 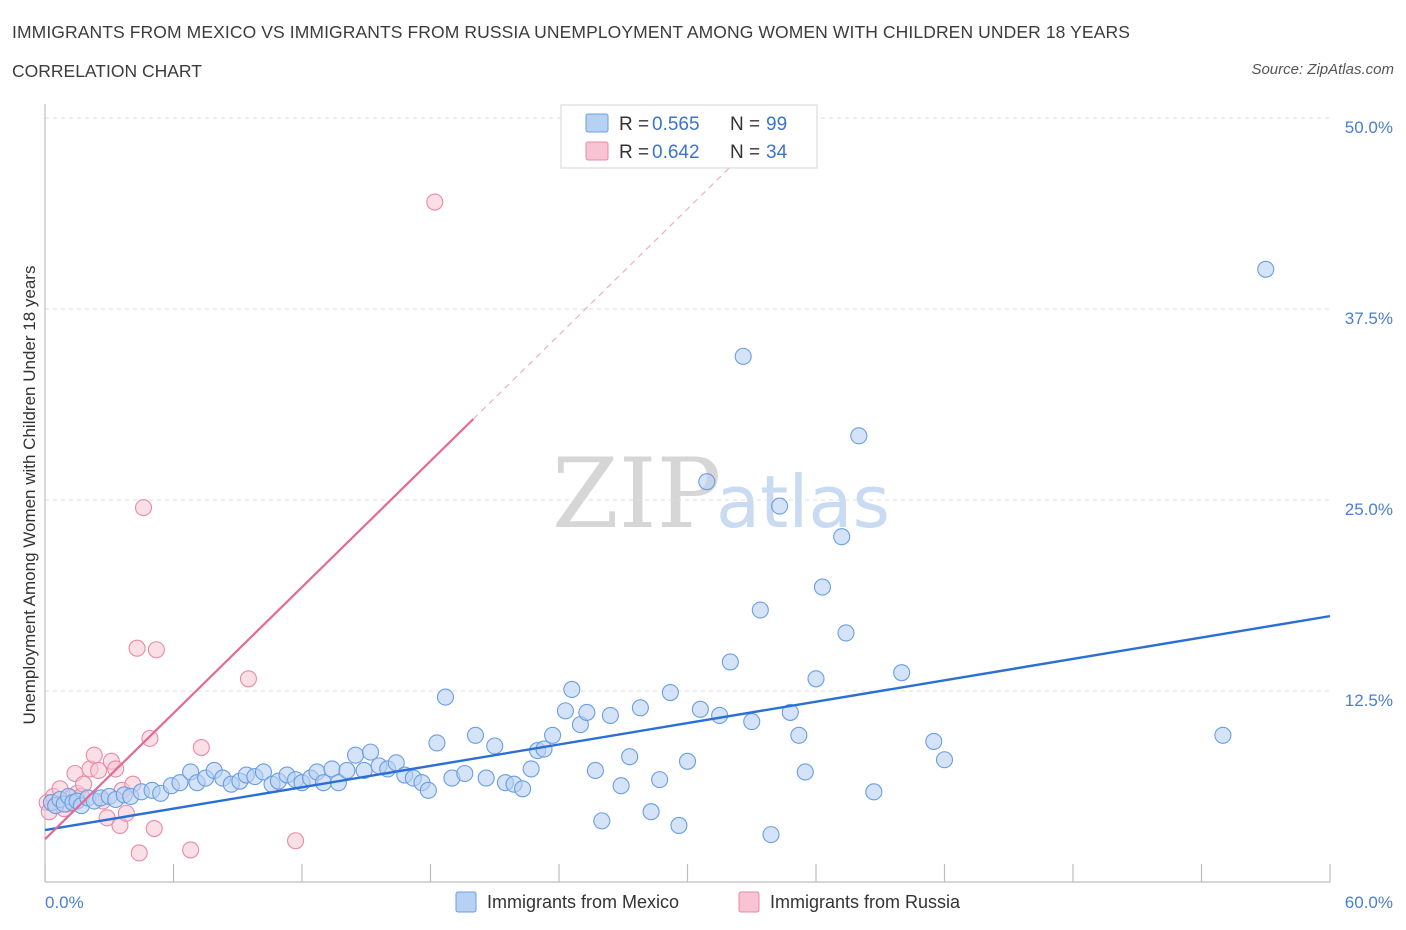 I want to click on russia-trend-extension, so click(x=601, y=293).